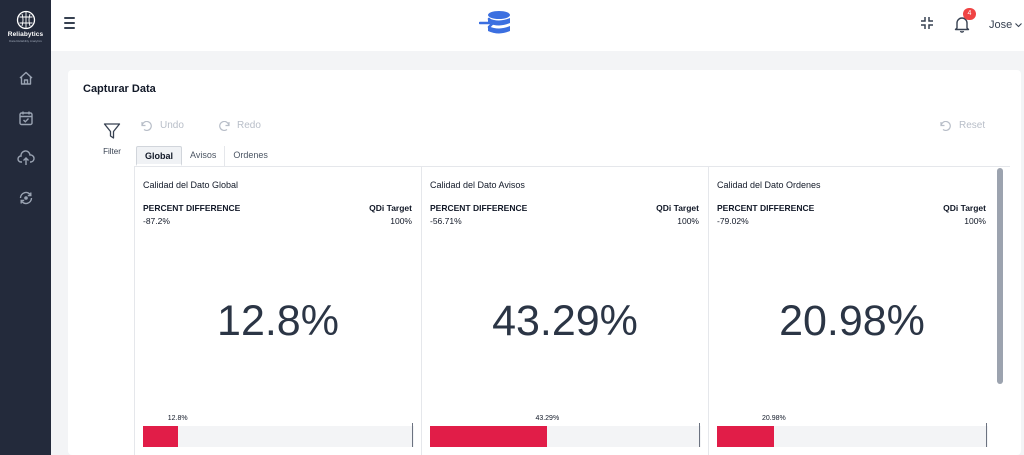 The width and height of the screenshot is (1024, 455). I want to click on undo-icon, so click(146, 125).